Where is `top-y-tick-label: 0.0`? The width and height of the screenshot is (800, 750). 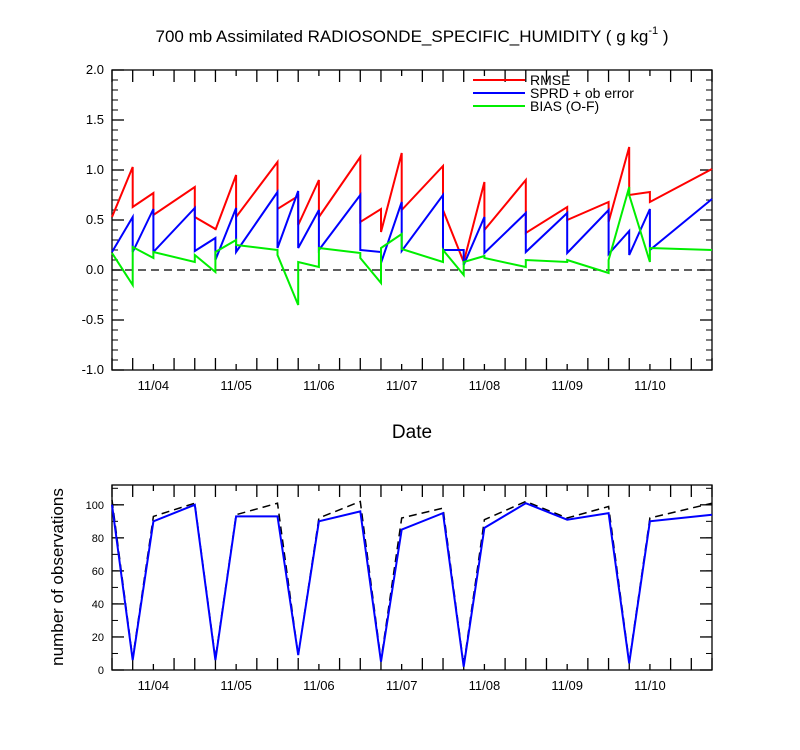 top-y-tick-label: 0.0 is located at coordinates (95, 269).